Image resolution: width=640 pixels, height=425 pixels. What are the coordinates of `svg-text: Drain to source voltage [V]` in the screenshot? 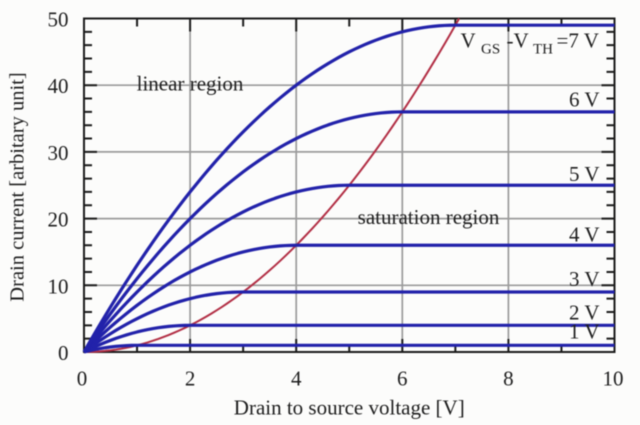 It's located at (349, 408).